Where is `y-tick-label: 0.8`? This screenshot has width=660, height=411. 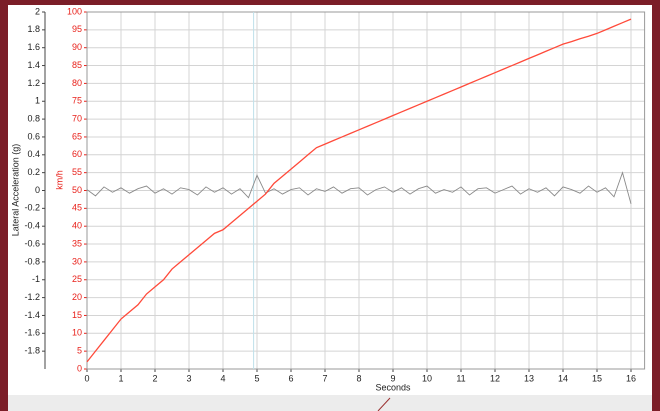 y-tick-label: 0.8 is located at coordinates (33, 118).